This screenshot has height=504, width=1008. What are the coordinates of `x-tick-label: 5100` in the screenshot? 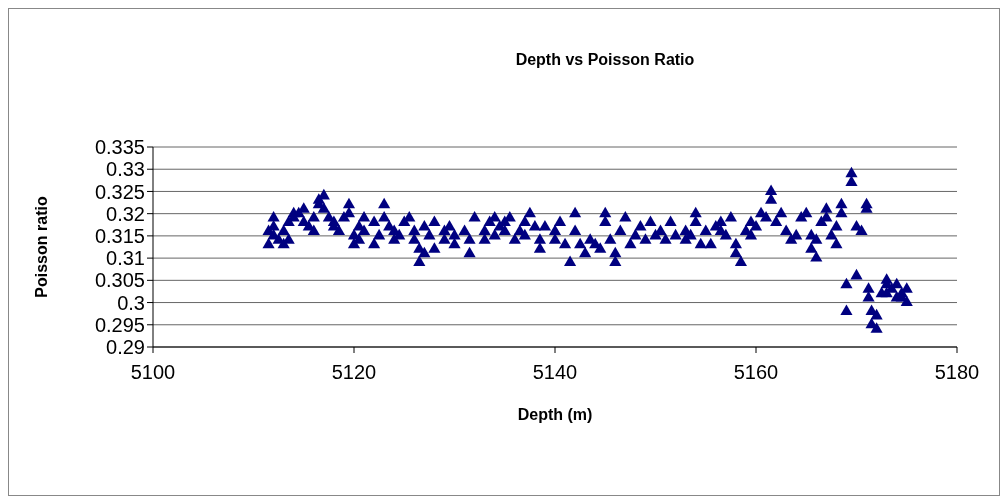 It's located at (153, 372).